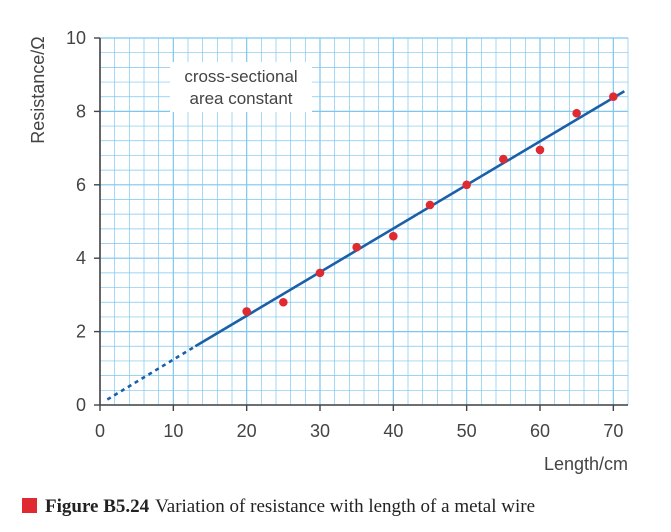 This screenshot has width=671, height=532. I want to click on annotation-box, so click(241, 87).